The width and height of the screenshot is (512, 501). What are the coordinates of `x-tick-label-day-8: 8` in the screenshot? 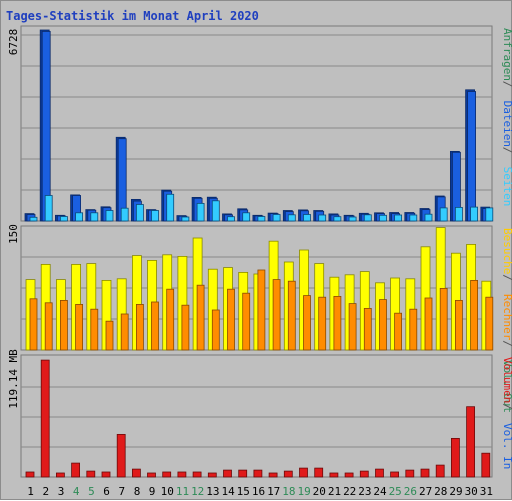 It's located at (137, 491).